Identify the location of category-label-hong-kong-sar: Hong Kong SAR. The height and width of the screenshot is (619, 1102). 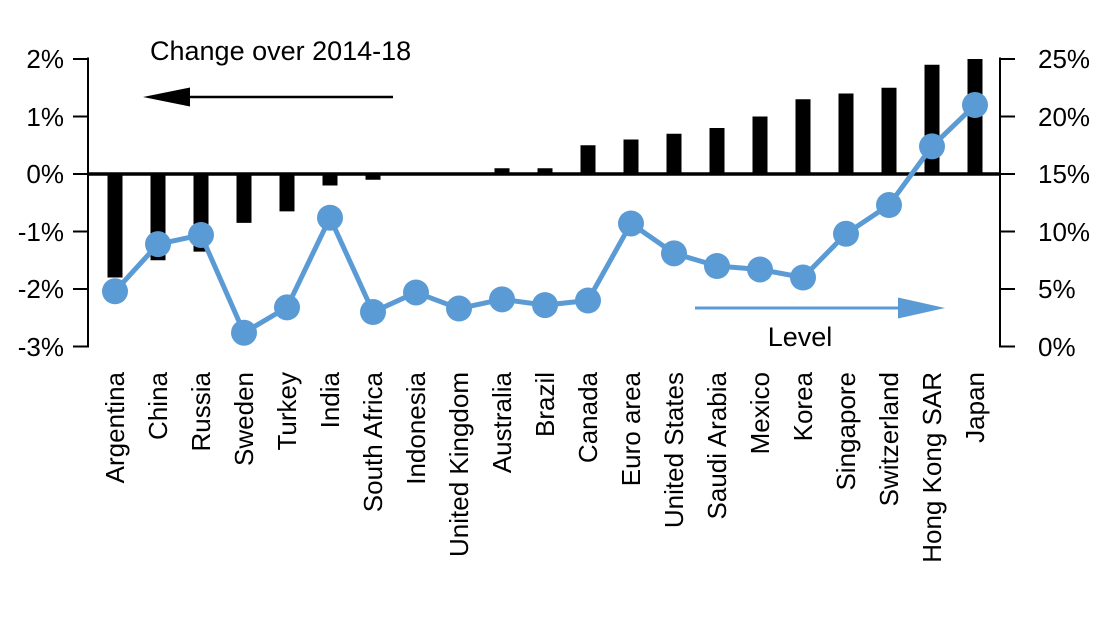
(932, 467).